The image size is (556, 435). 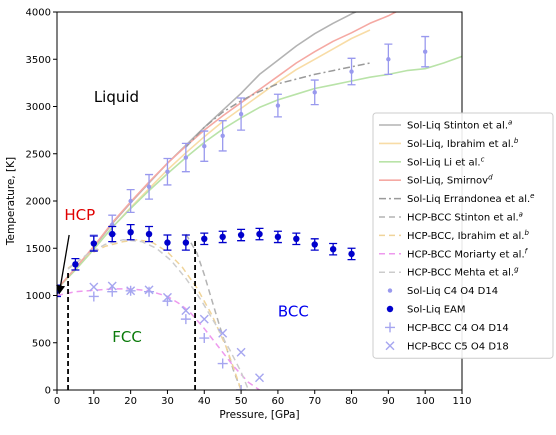 I want to click on legend-entry: HCP-BCC Stinton et al.a, so click(x=451, y=217).